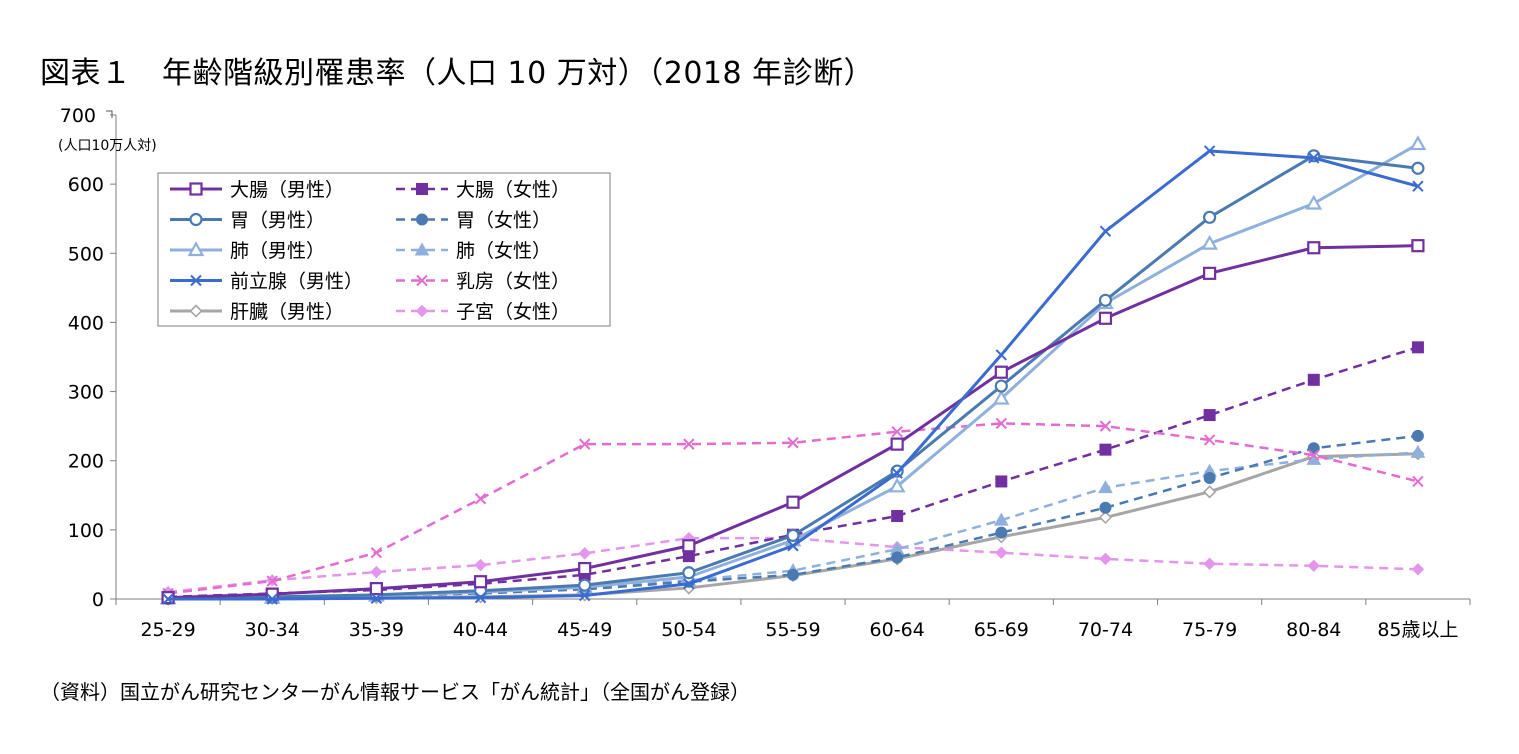  What do you see at coordinates (287, 190) in the screenshot?
I see `legend-label: 大腸（男性）` at bounding box center [287, 190].